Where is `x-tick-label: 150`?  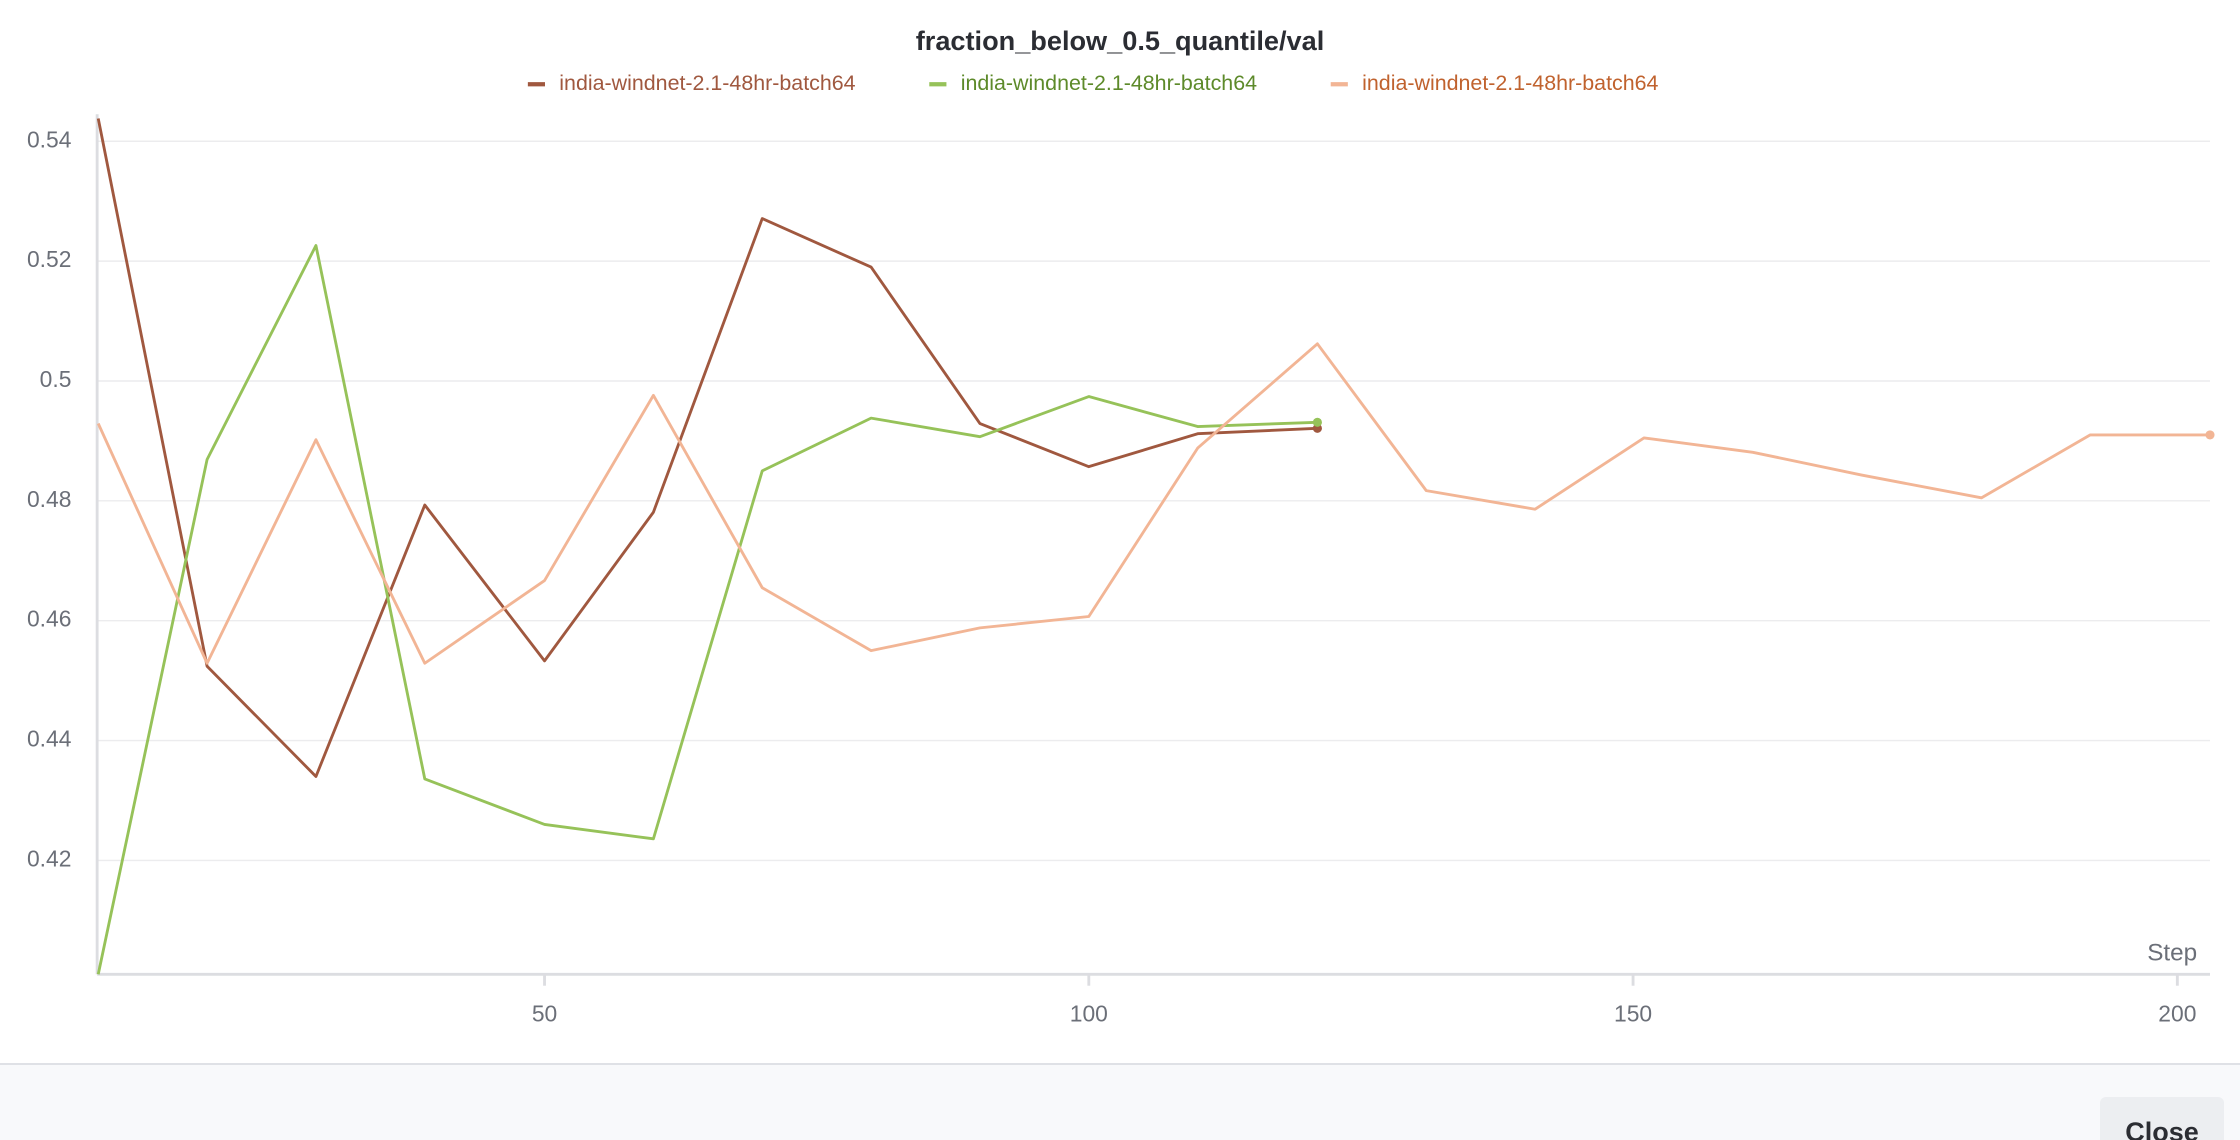 x-tick-label: 150 is located at coordinates (1633, 1014).